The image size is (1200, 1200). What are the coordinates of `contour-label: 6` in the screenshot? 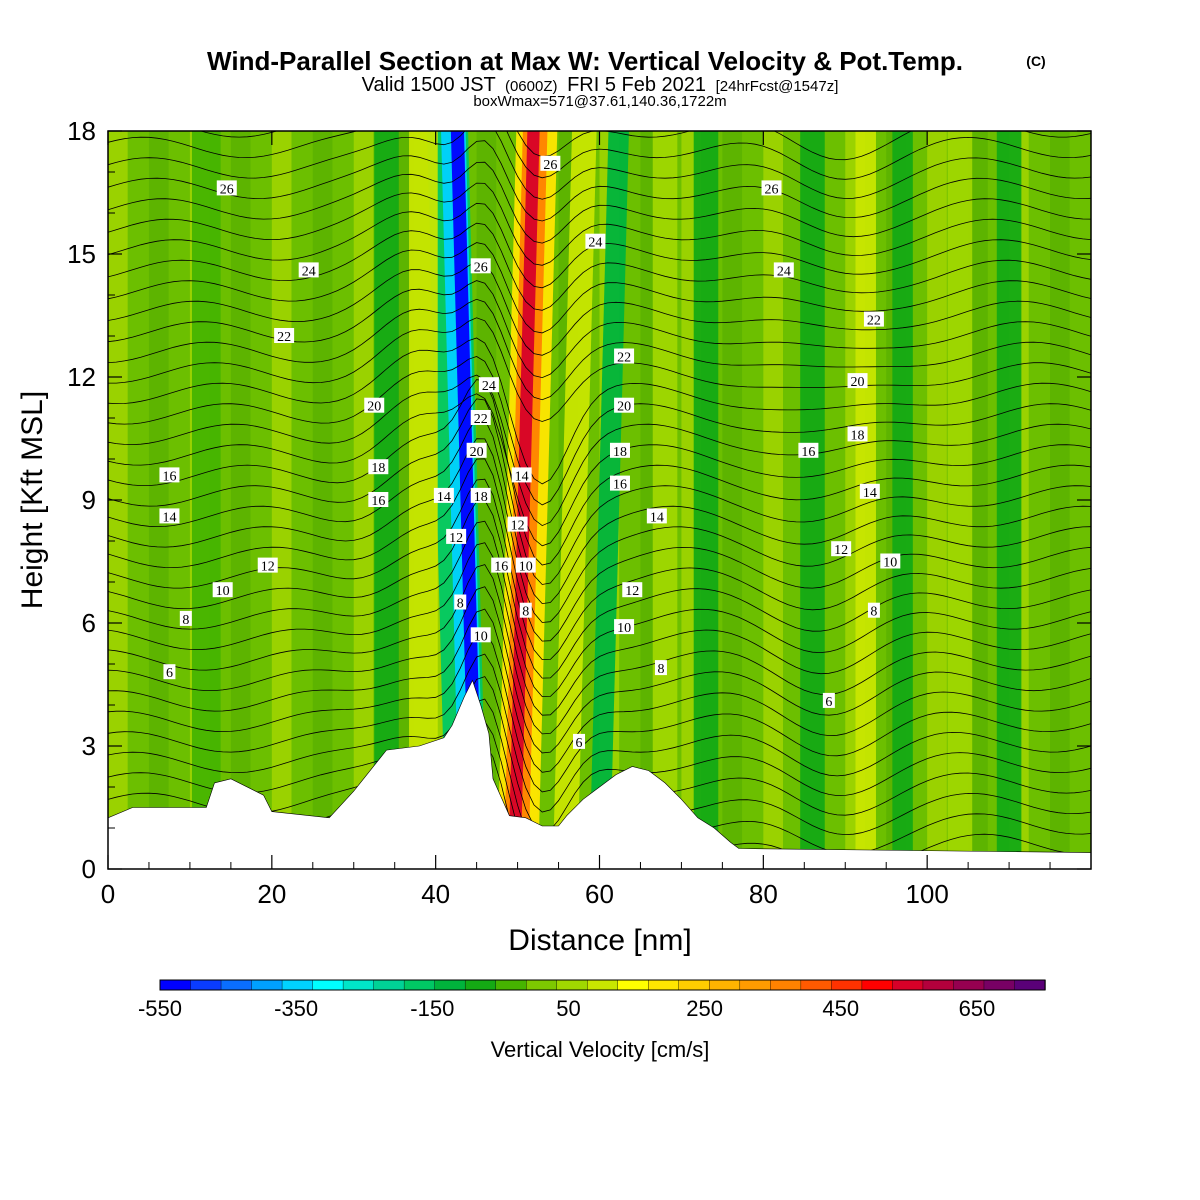 It's located at (579, 742).